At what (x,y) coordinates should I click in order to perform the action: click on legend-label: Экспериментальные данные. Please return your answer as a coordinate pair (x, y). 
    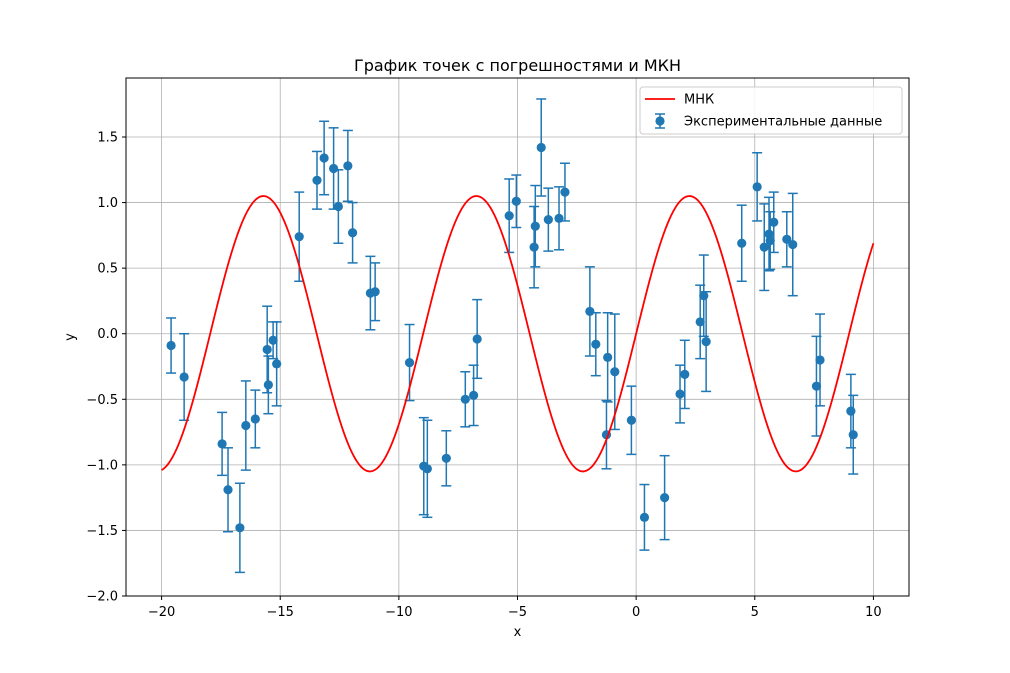
    Looking at the image, I should click on (783, 122).